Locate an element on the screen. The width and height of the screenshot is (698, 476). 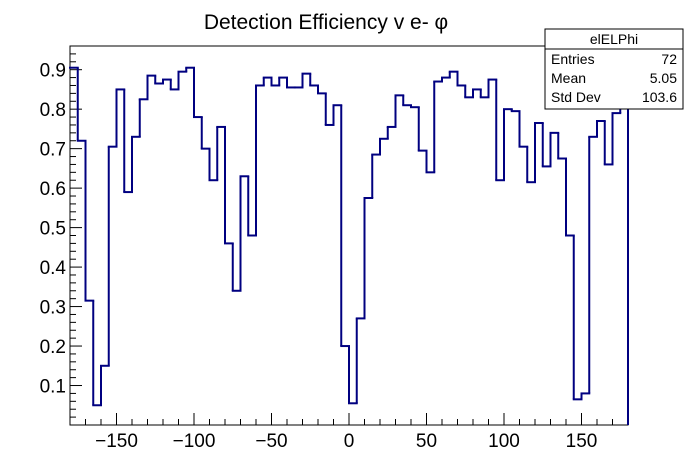
x-axis: −150 −100 −50 0 50 100 150 is located at coordinates (349, 432).